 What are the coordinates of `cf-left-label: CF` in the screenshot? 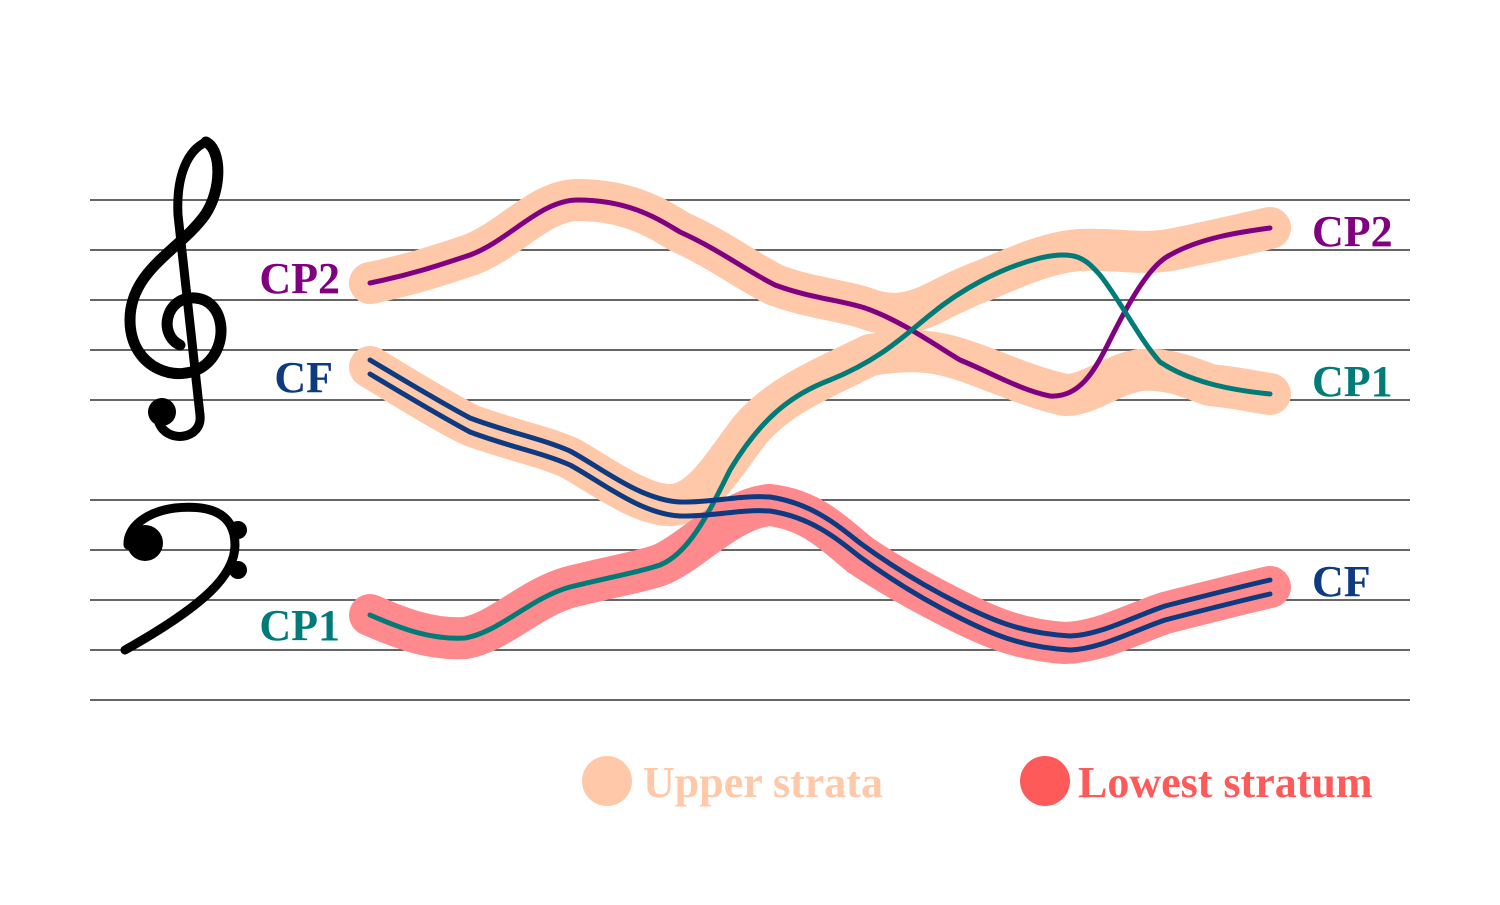 It's located at (303, 377).